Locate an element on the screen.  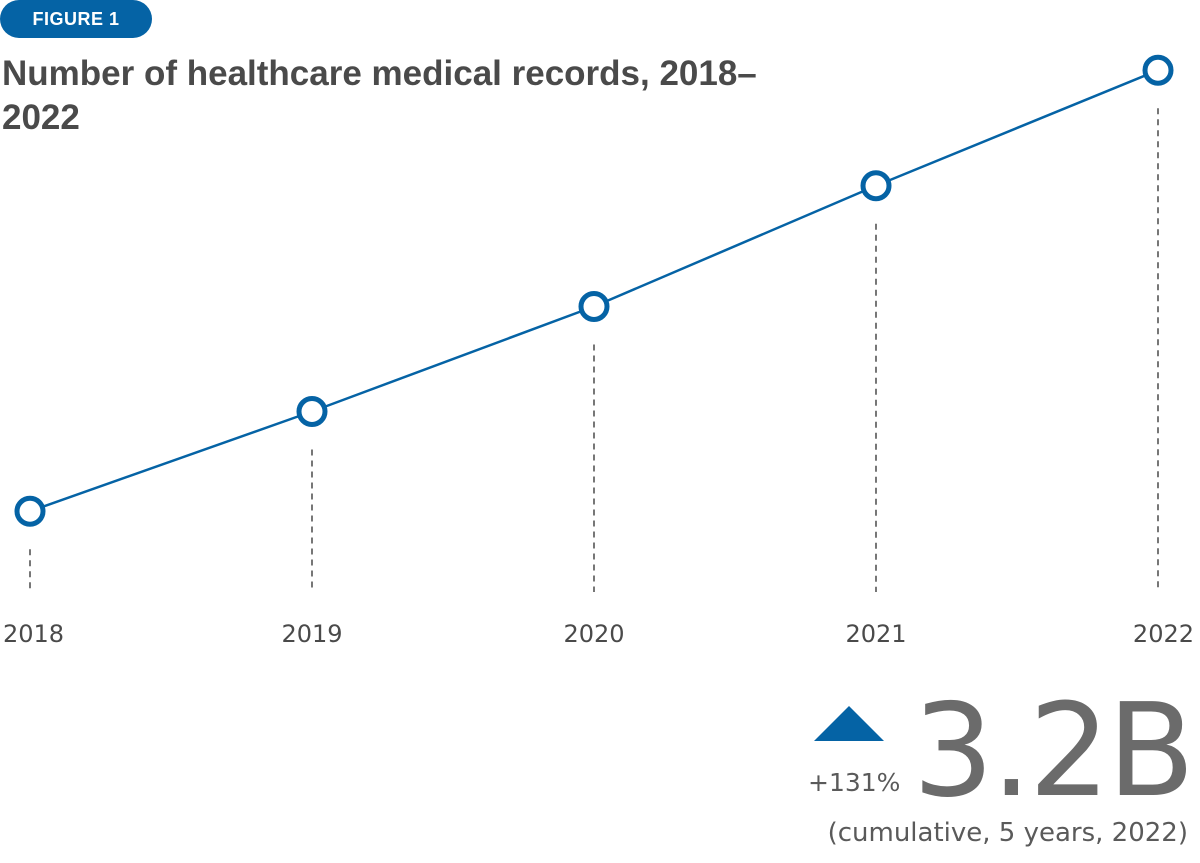
data-point-2019 is located at coordinates (312, 411).